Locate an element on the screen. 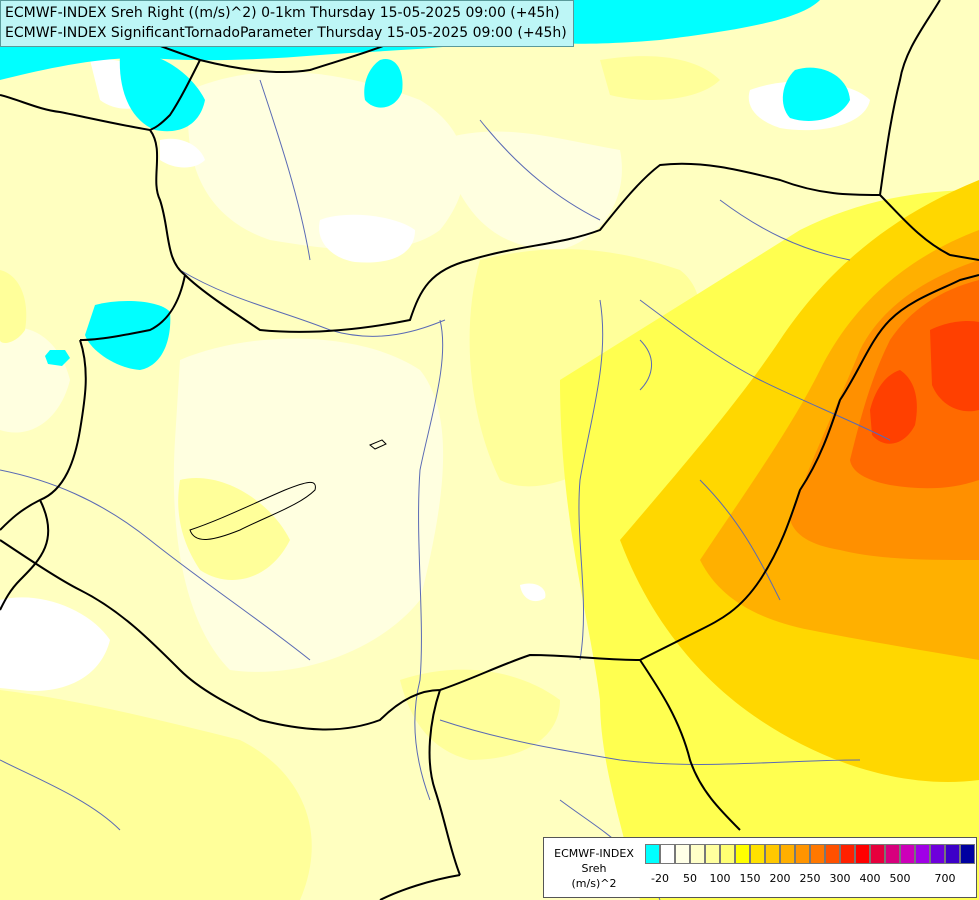 The image size is (979, 900). legend-tick-label: 500 is located at coordinates (900, 878).